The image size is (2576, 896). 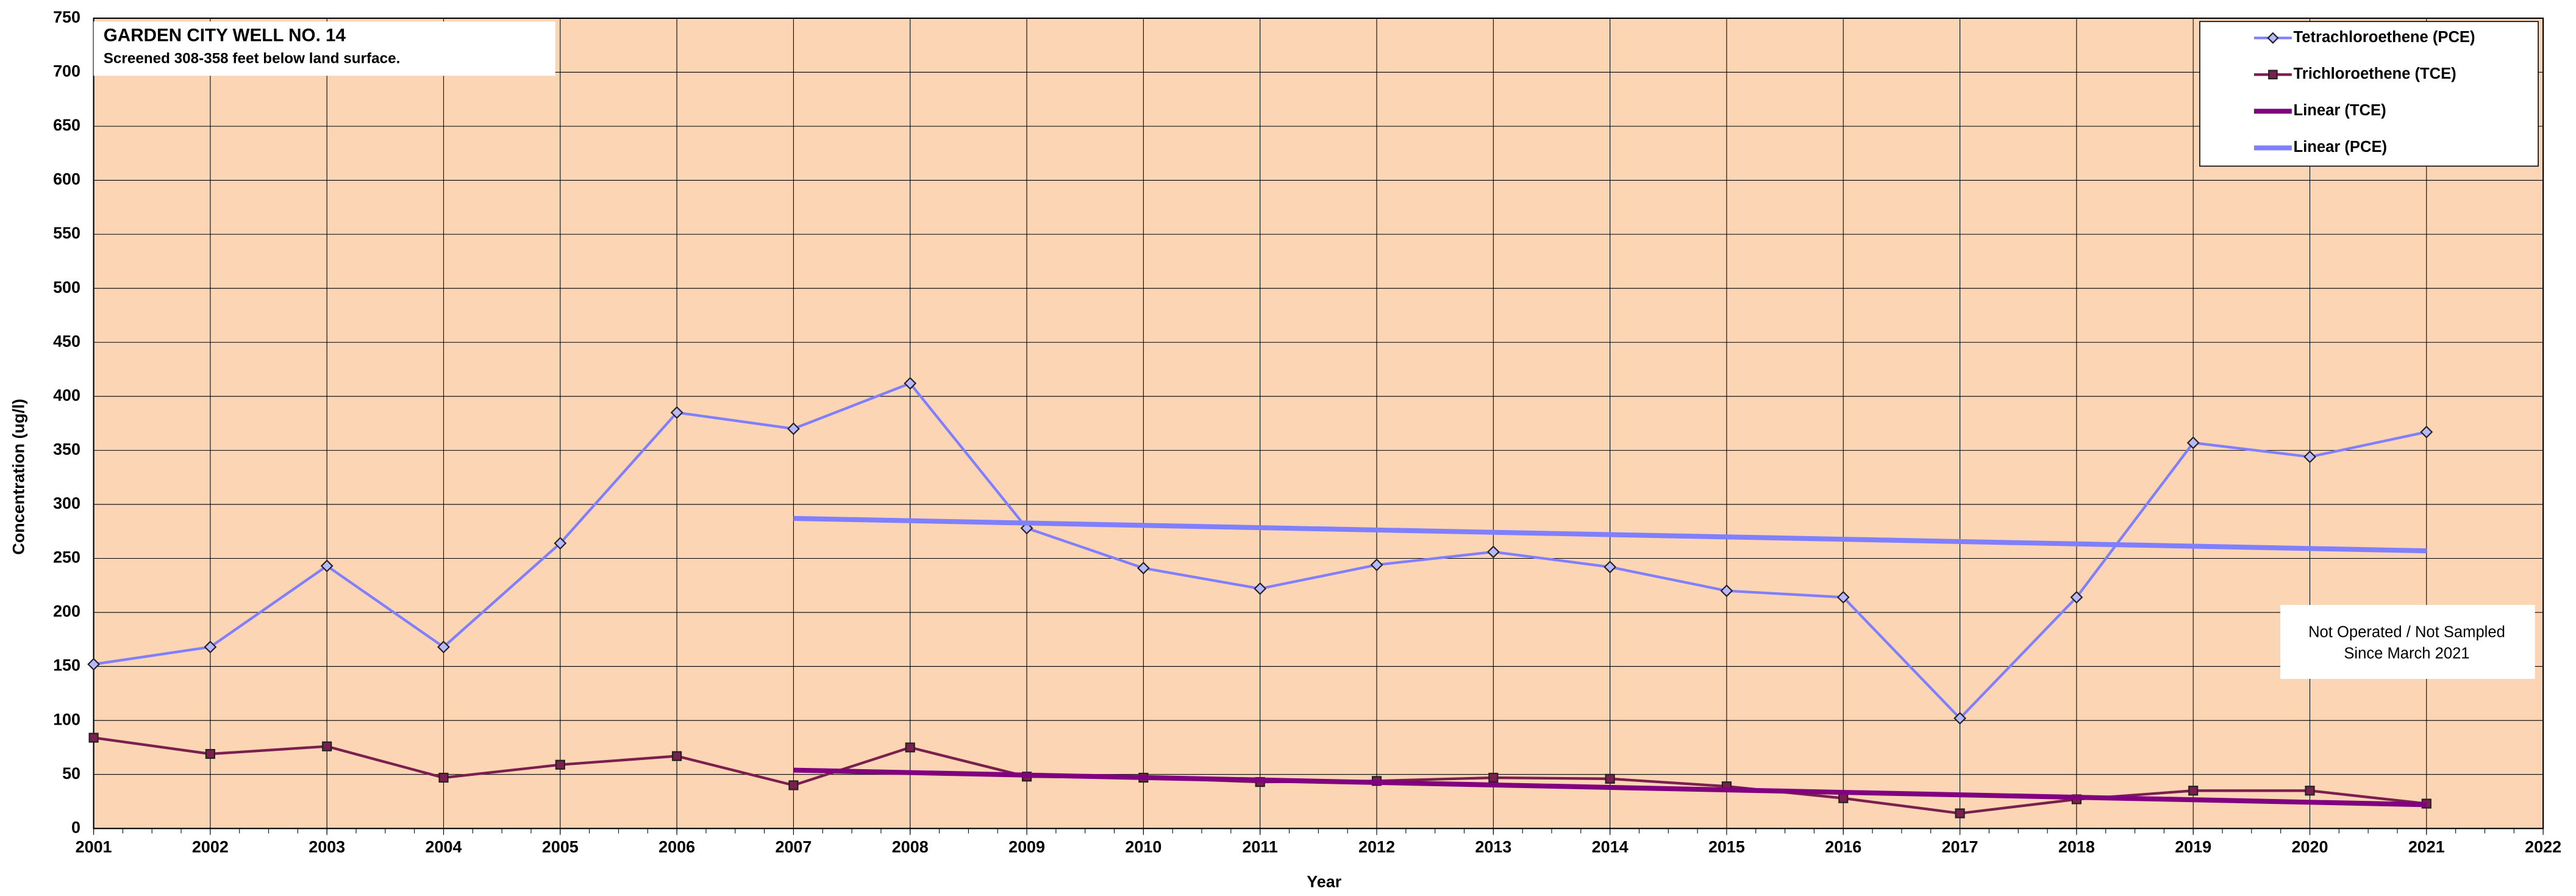 I want to click on y-tick-label: 0, so click(x=75, y=827).